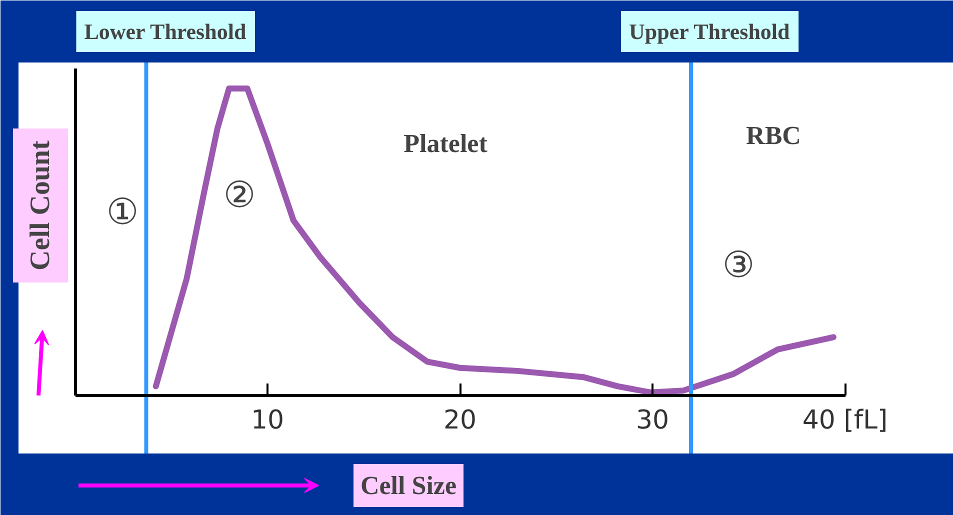 This screenshot has height=515, width=953. What do you see at coordinates (408, 485) in the screenshot?
I see `x-axis-title: Cell Size` at bounding box center [408, 485].